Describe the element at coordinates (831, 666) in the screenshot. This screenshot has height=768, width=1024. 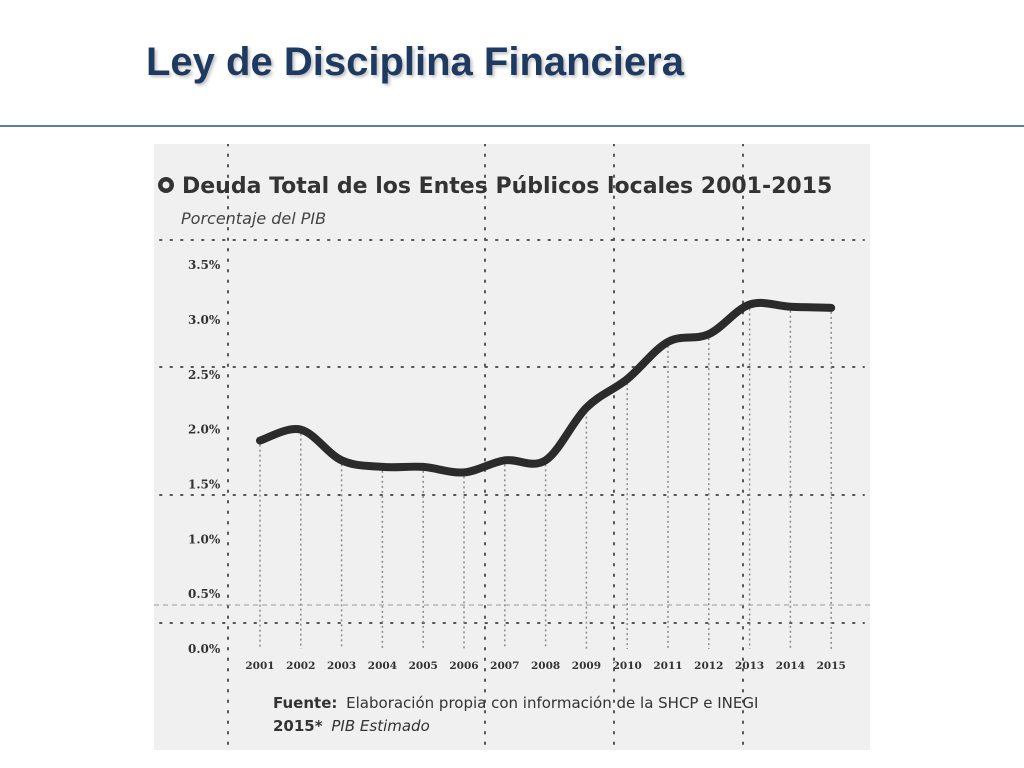
I see `x-tick-label: 2015` at that location.